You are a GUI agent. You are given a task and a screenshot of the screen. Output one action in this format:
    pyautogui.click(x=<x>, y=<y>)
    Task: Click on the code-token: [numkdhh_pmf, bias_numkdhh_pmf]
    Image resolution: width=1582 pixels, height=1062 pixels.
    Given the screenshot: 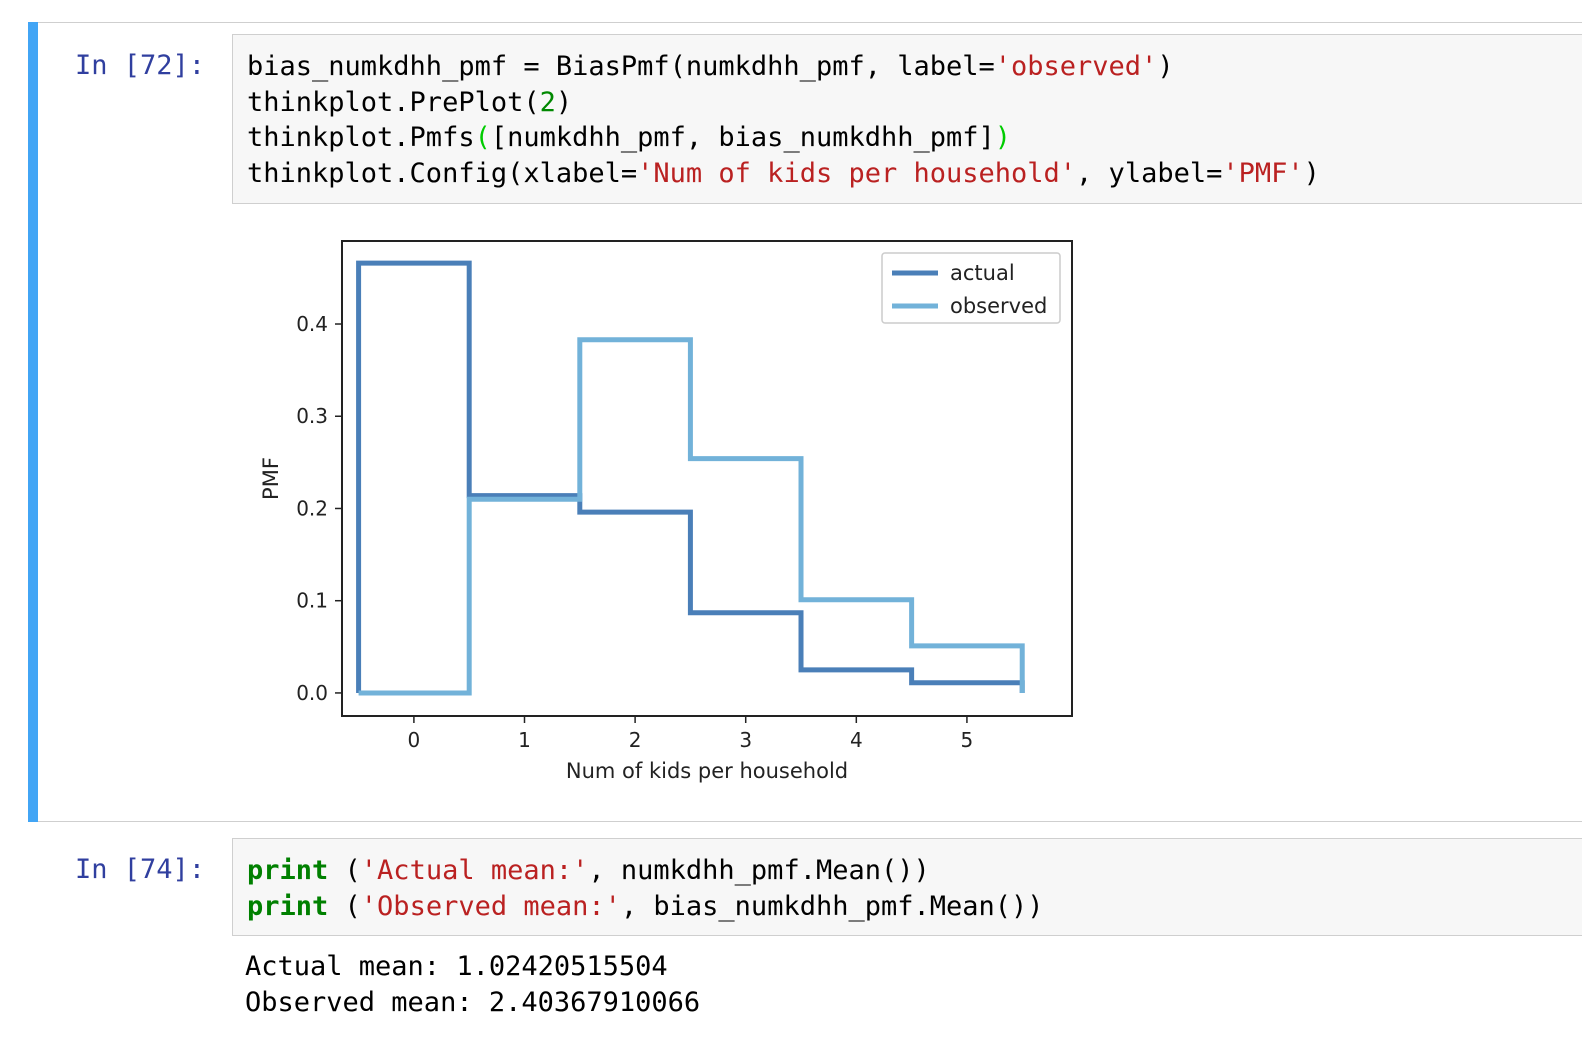 What is the action you would take?
    pyautogui.click(x=742, y=138)
    